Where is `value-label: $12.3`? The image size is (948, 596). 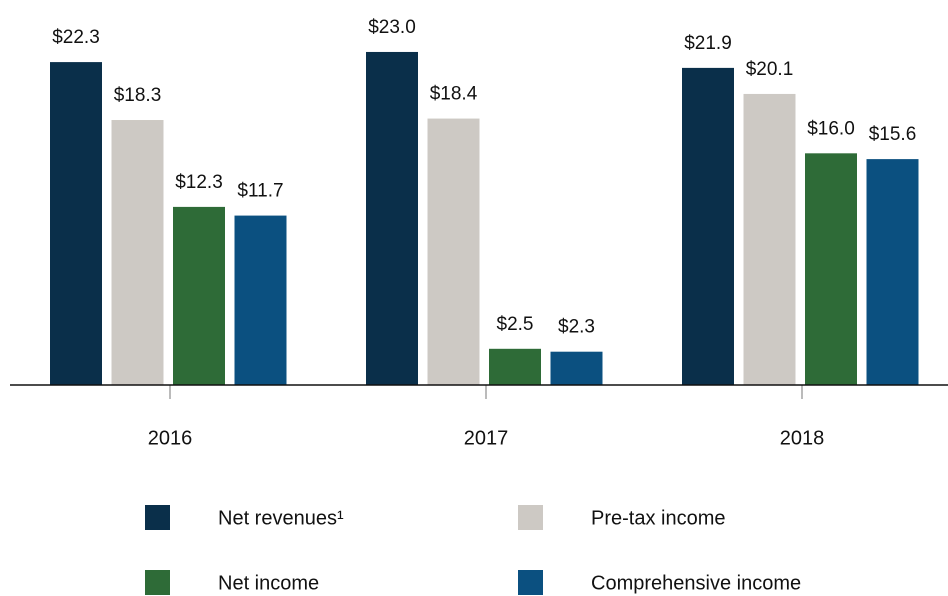
value-label: $12.3 is located at coordinates (199, 182).